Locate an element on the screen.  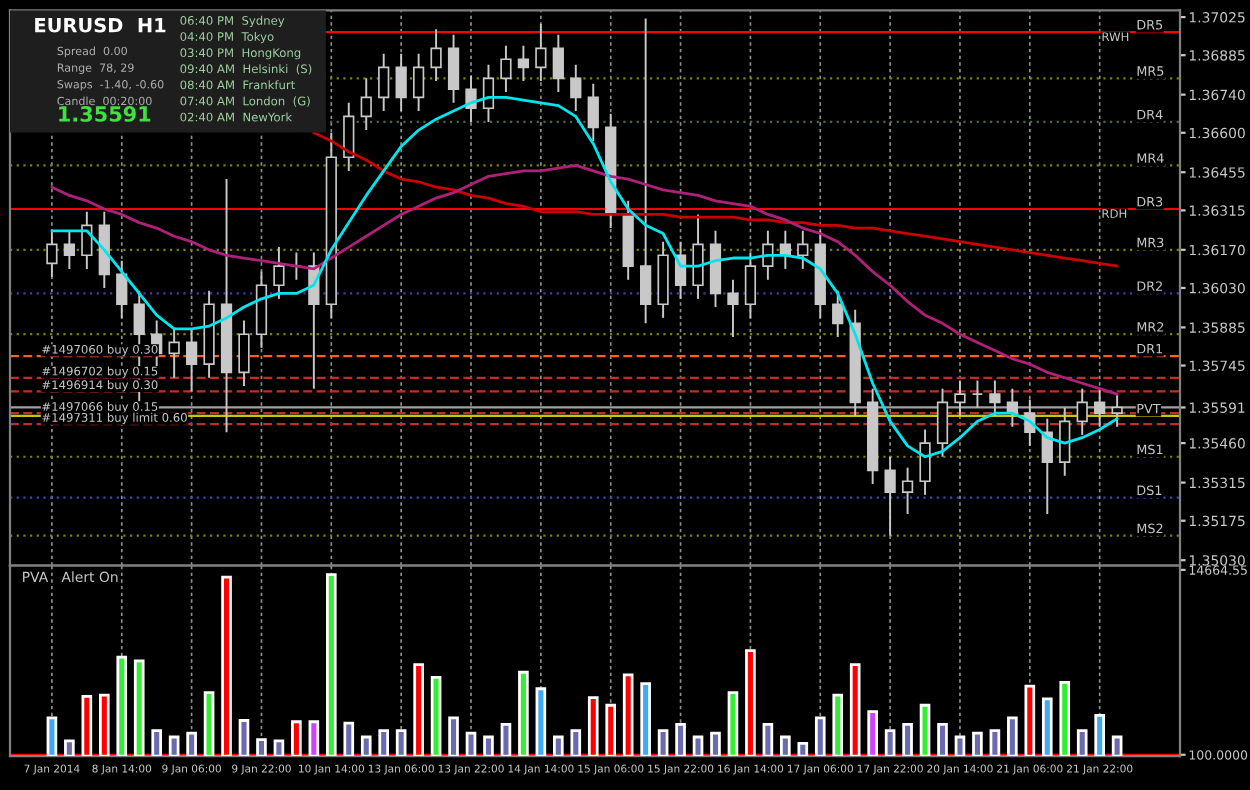
annotation: 1.35591 is located at coordinates (105, 114).